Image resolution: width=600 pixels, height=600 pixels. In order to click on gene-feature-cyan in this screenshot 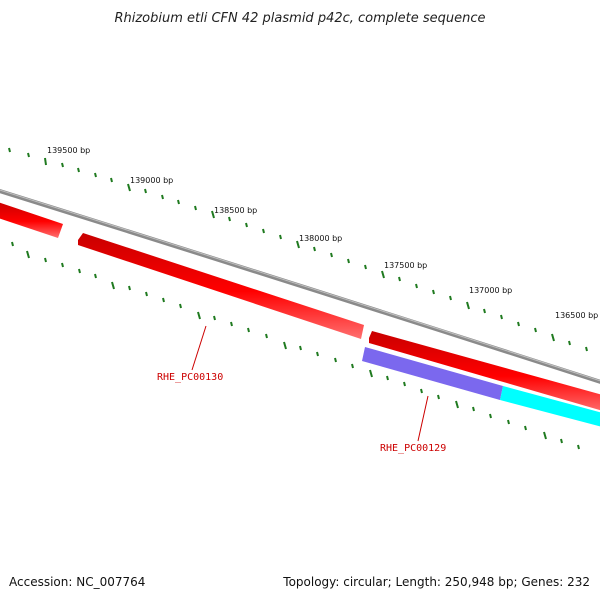, I will do `click(550, 407)`.